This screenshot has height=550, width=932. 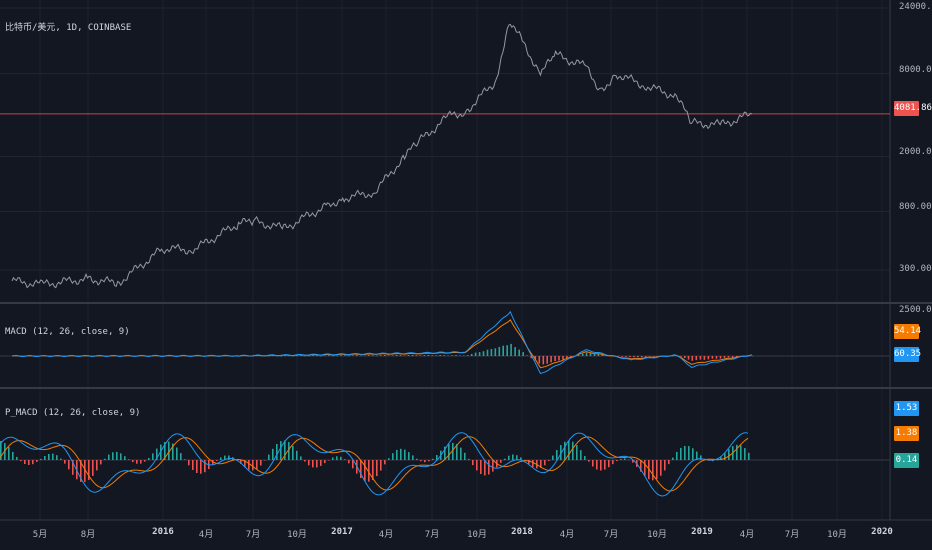 What do you see at coordinates (68, 28) in the screenshot?
I see `symbol-label: 比特币/美元, 1D, COINBASE` at bounding box center [68, 28].